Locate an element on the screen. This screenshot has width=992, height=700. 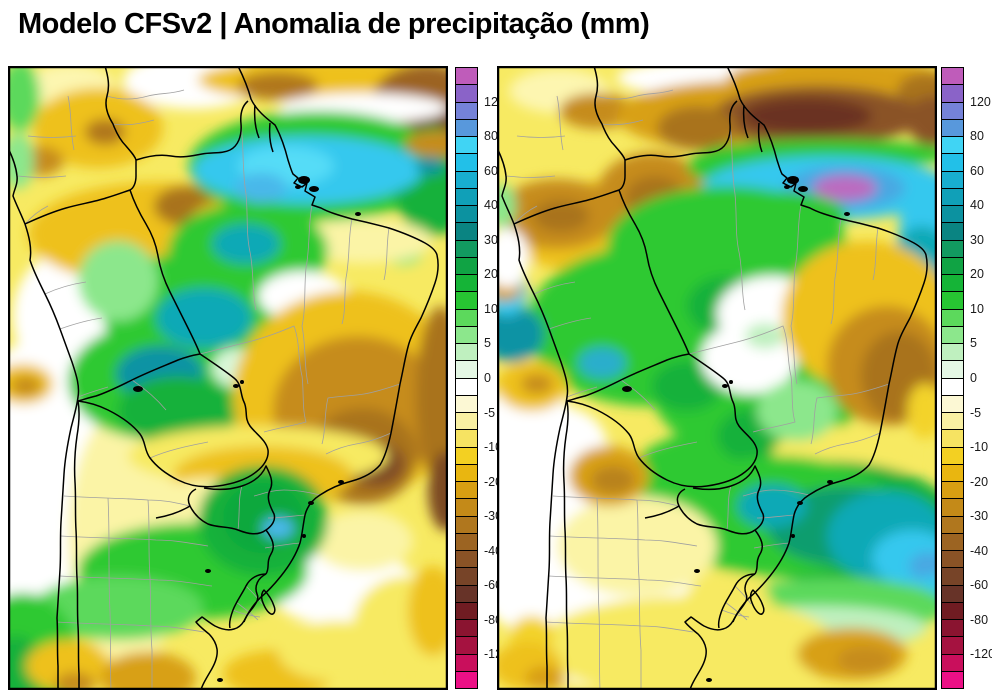
colorbar-tick-label: 120 is located at coordinates (980, 101).